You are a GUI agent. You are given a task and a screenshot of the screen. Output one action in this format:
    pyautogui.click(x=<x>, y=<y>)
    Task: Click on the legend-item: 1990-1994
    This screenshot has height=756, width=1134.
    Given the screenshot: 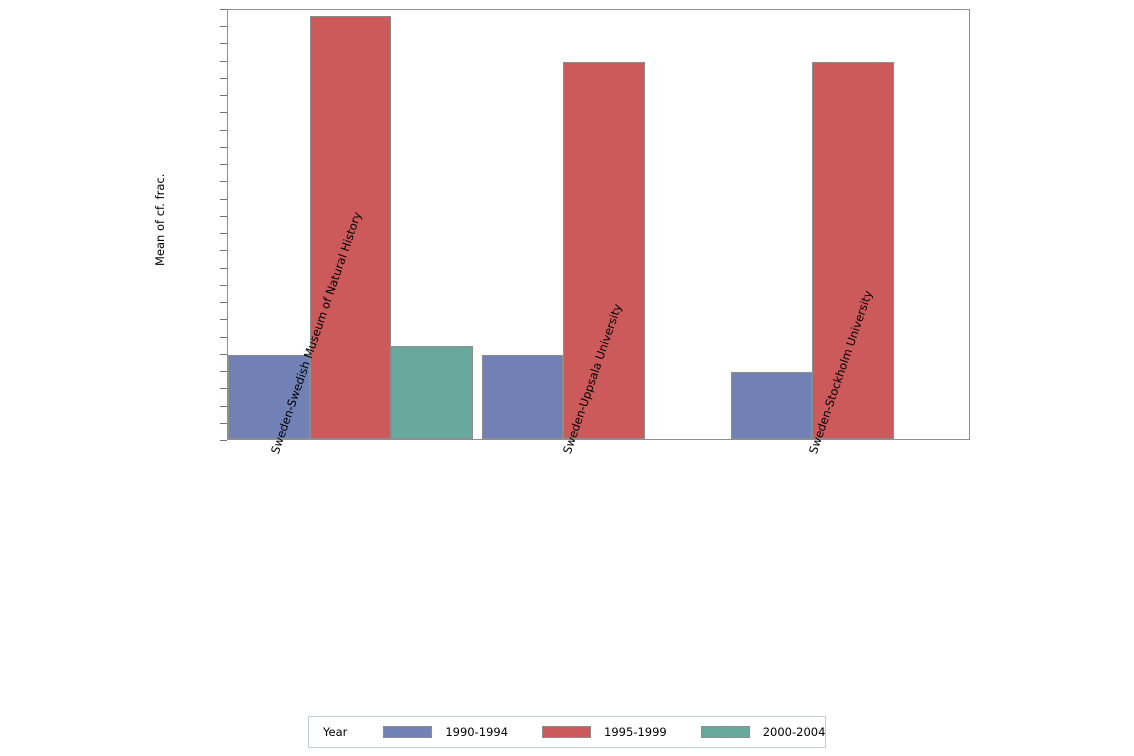 What is the action you would take?
    pyautogui.click(x=445, y=732)
    